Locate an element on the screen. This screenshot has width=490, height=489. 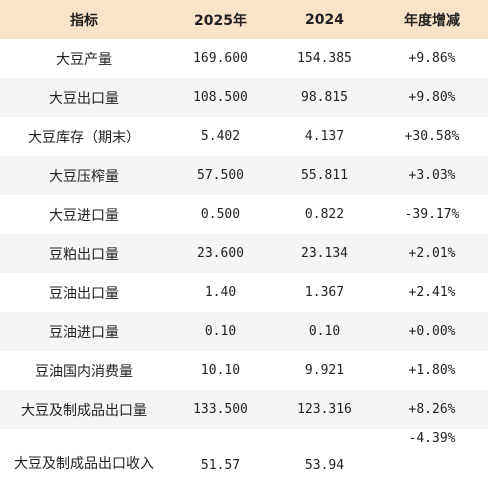
value-2024: 154.385 is located at coordinates (324, 58).